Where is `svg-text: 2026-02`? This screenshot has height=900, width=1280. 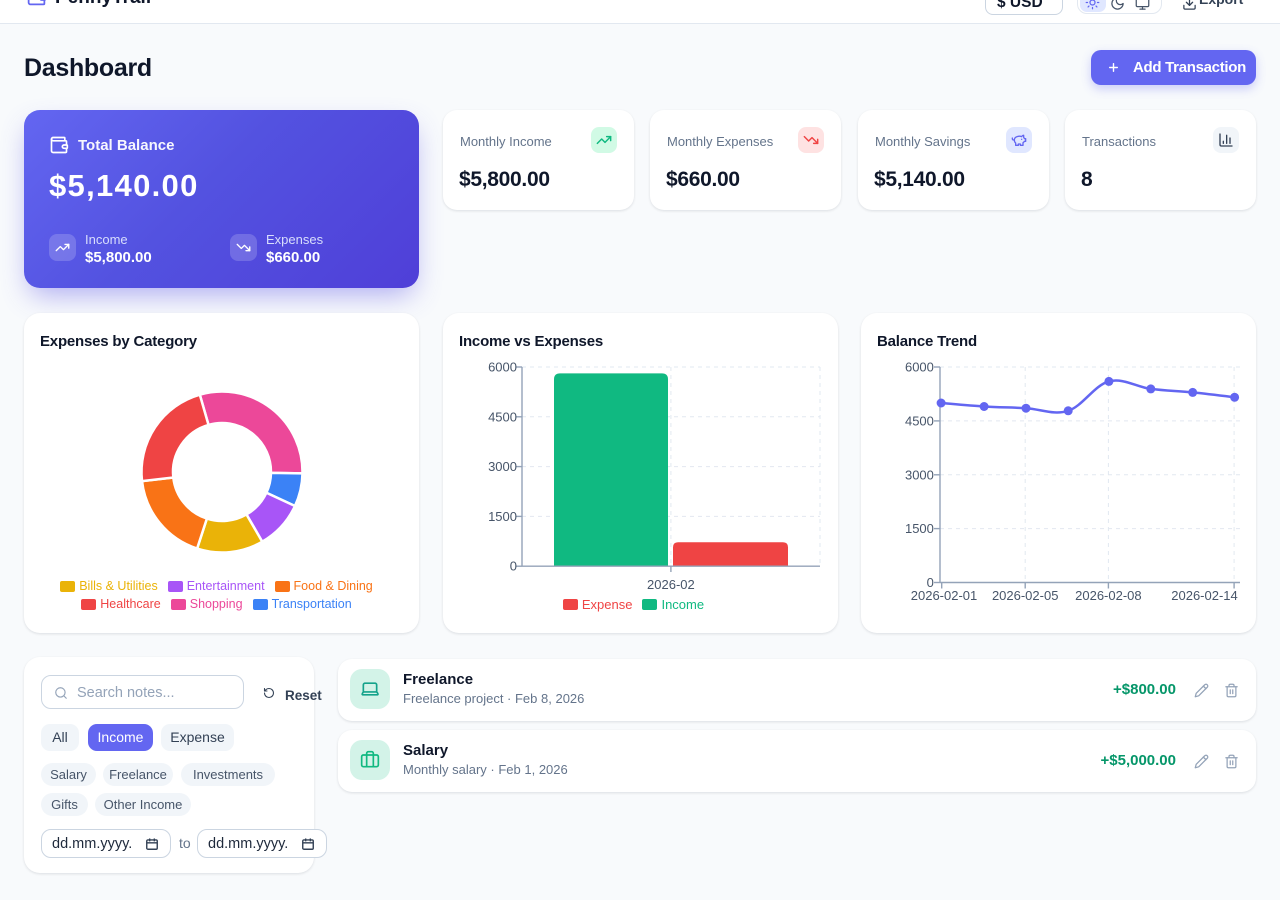 svg-text: 2026-02 is located at coordinates (671, 584).